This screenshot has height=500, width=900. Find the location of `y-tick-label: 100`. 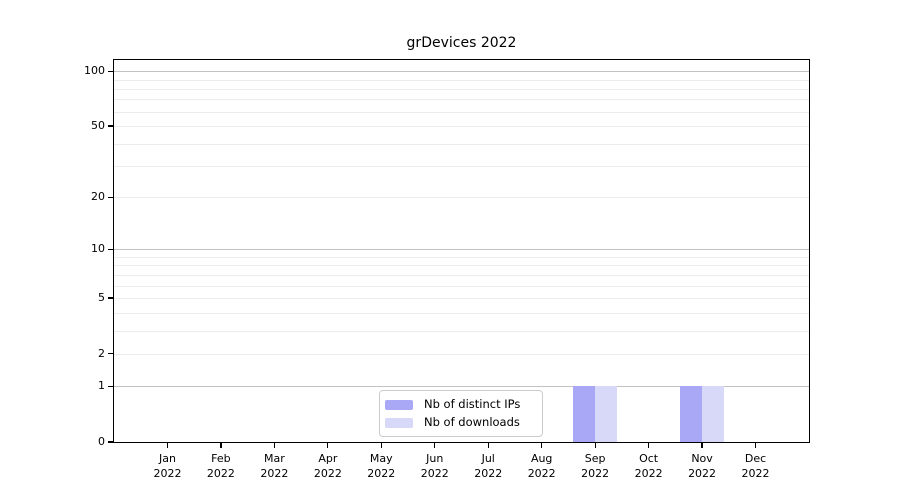

y-tick-label: 100 is located at coordinates (94, 71).